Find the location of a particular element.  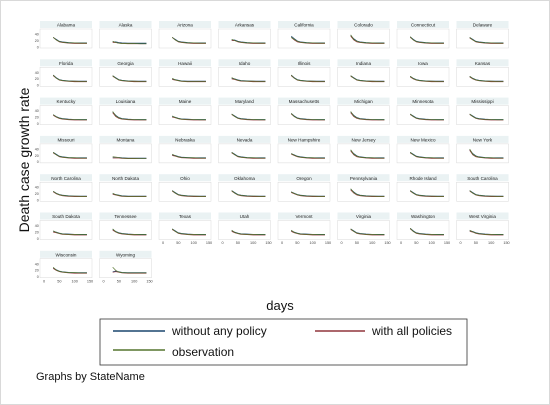

x-tick-label: 100 is located at coordinates (431, 243).